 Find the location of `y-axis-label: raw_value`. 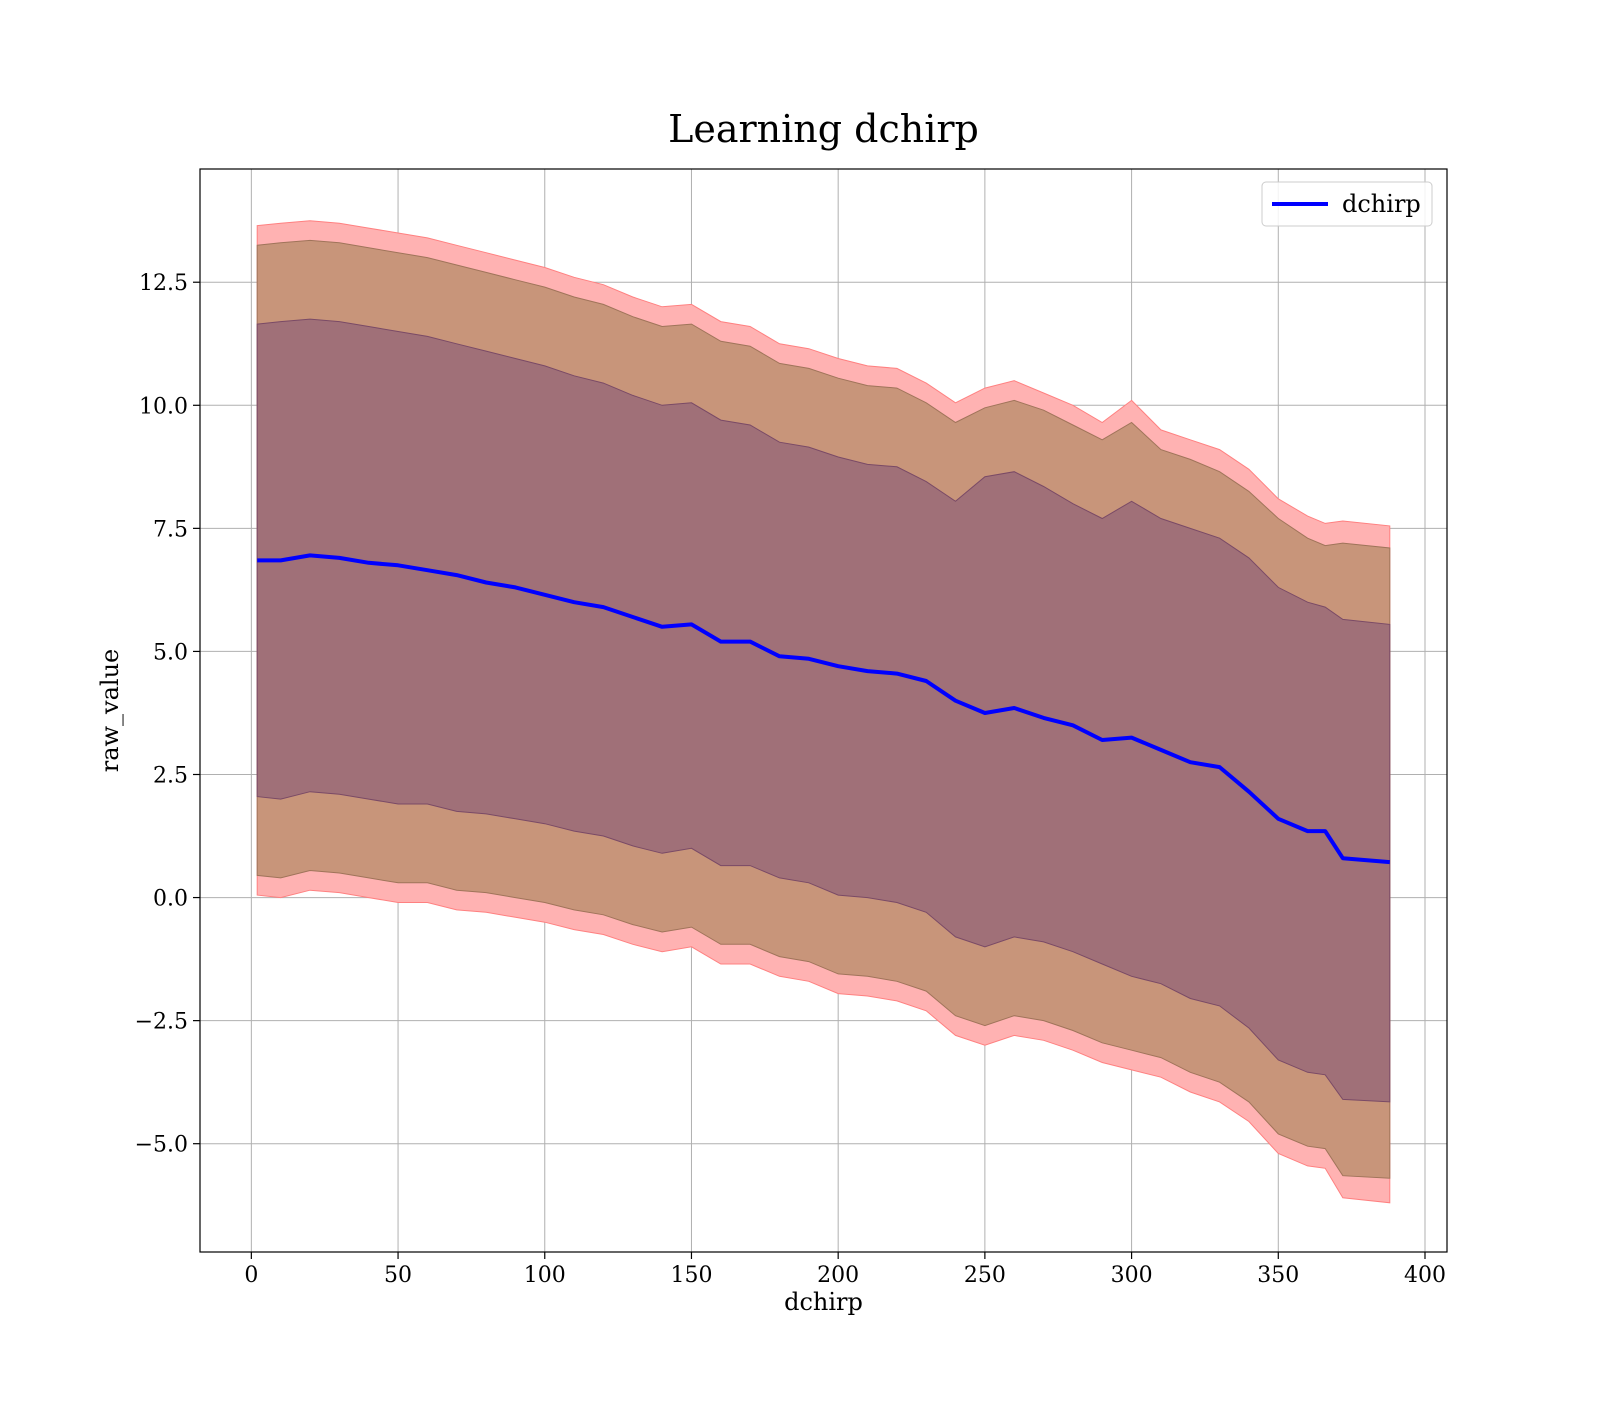

y-axis-label: raw_value is located at coordinates (110, 711).